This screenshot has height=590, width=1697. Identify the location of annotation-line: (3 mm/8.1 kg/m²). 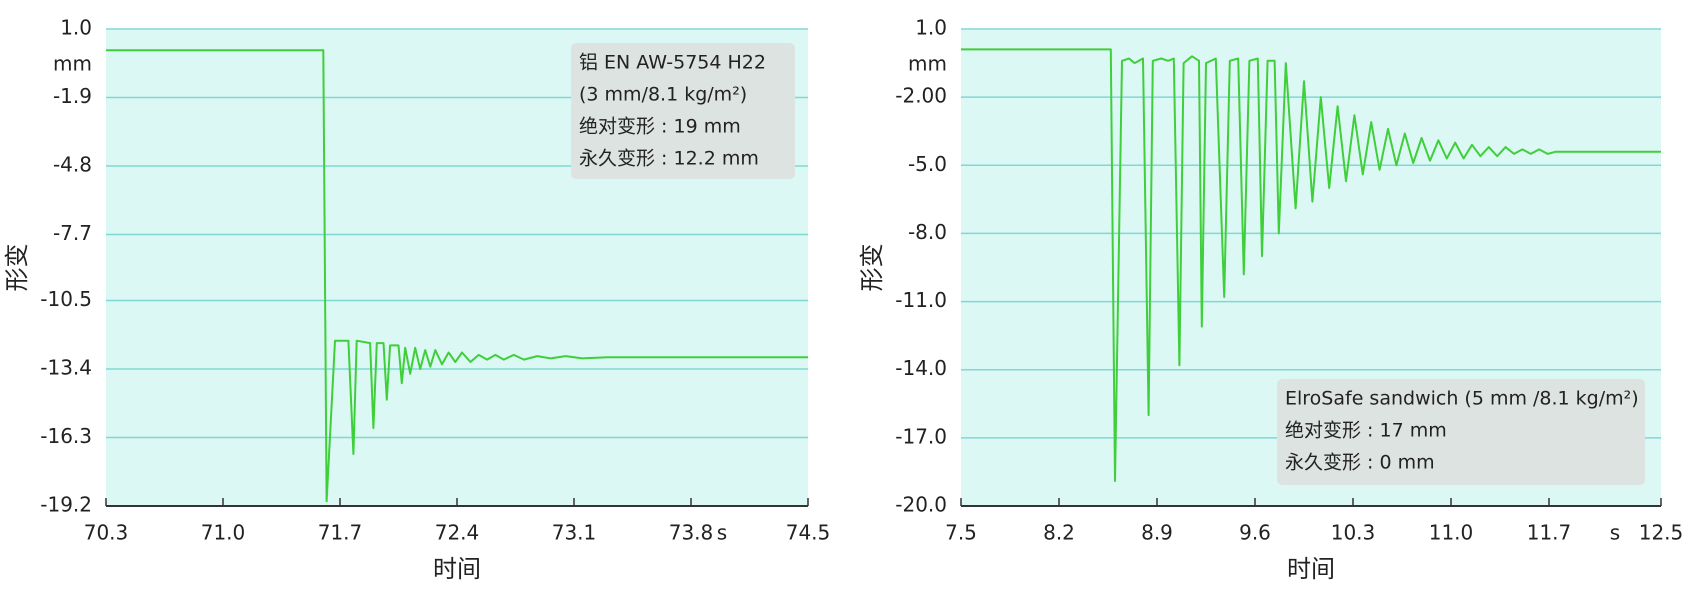
(663, 95).